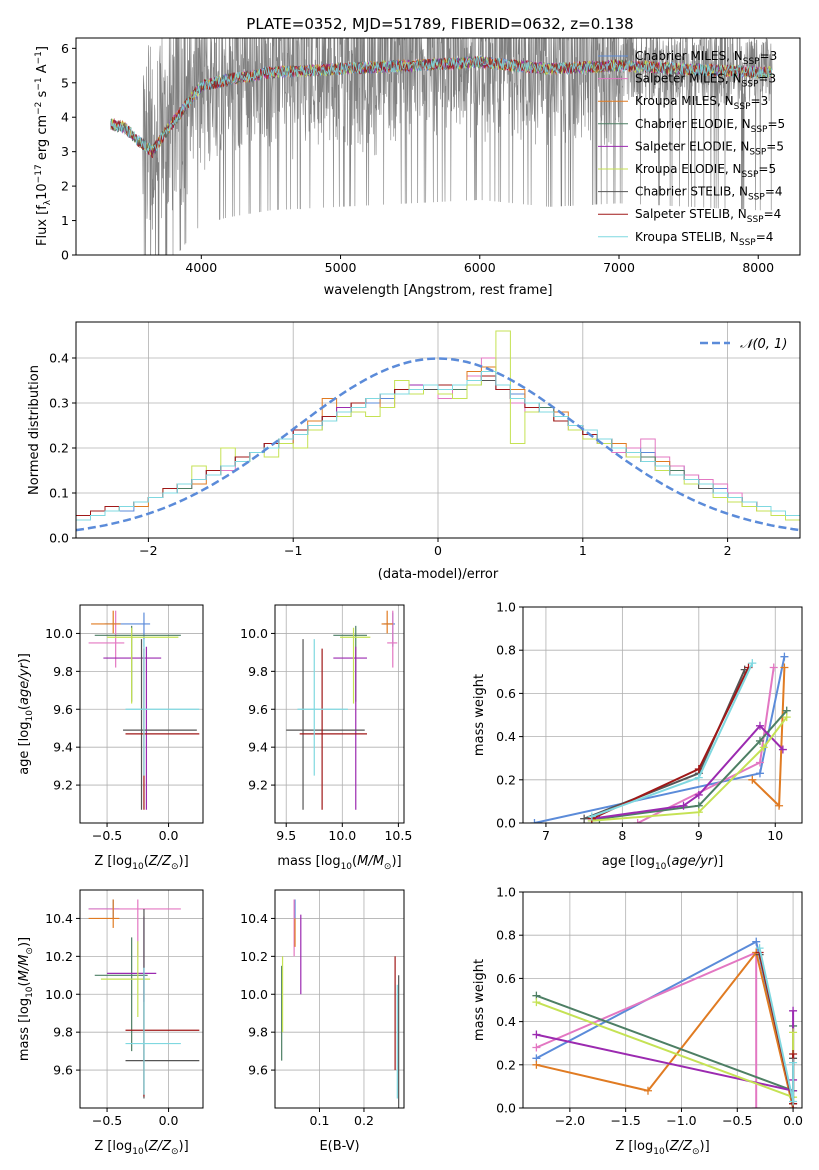  Describe the element at coordinates (286, 835) in the screenshot. I see `x-tick-label: 9.5` at that location.